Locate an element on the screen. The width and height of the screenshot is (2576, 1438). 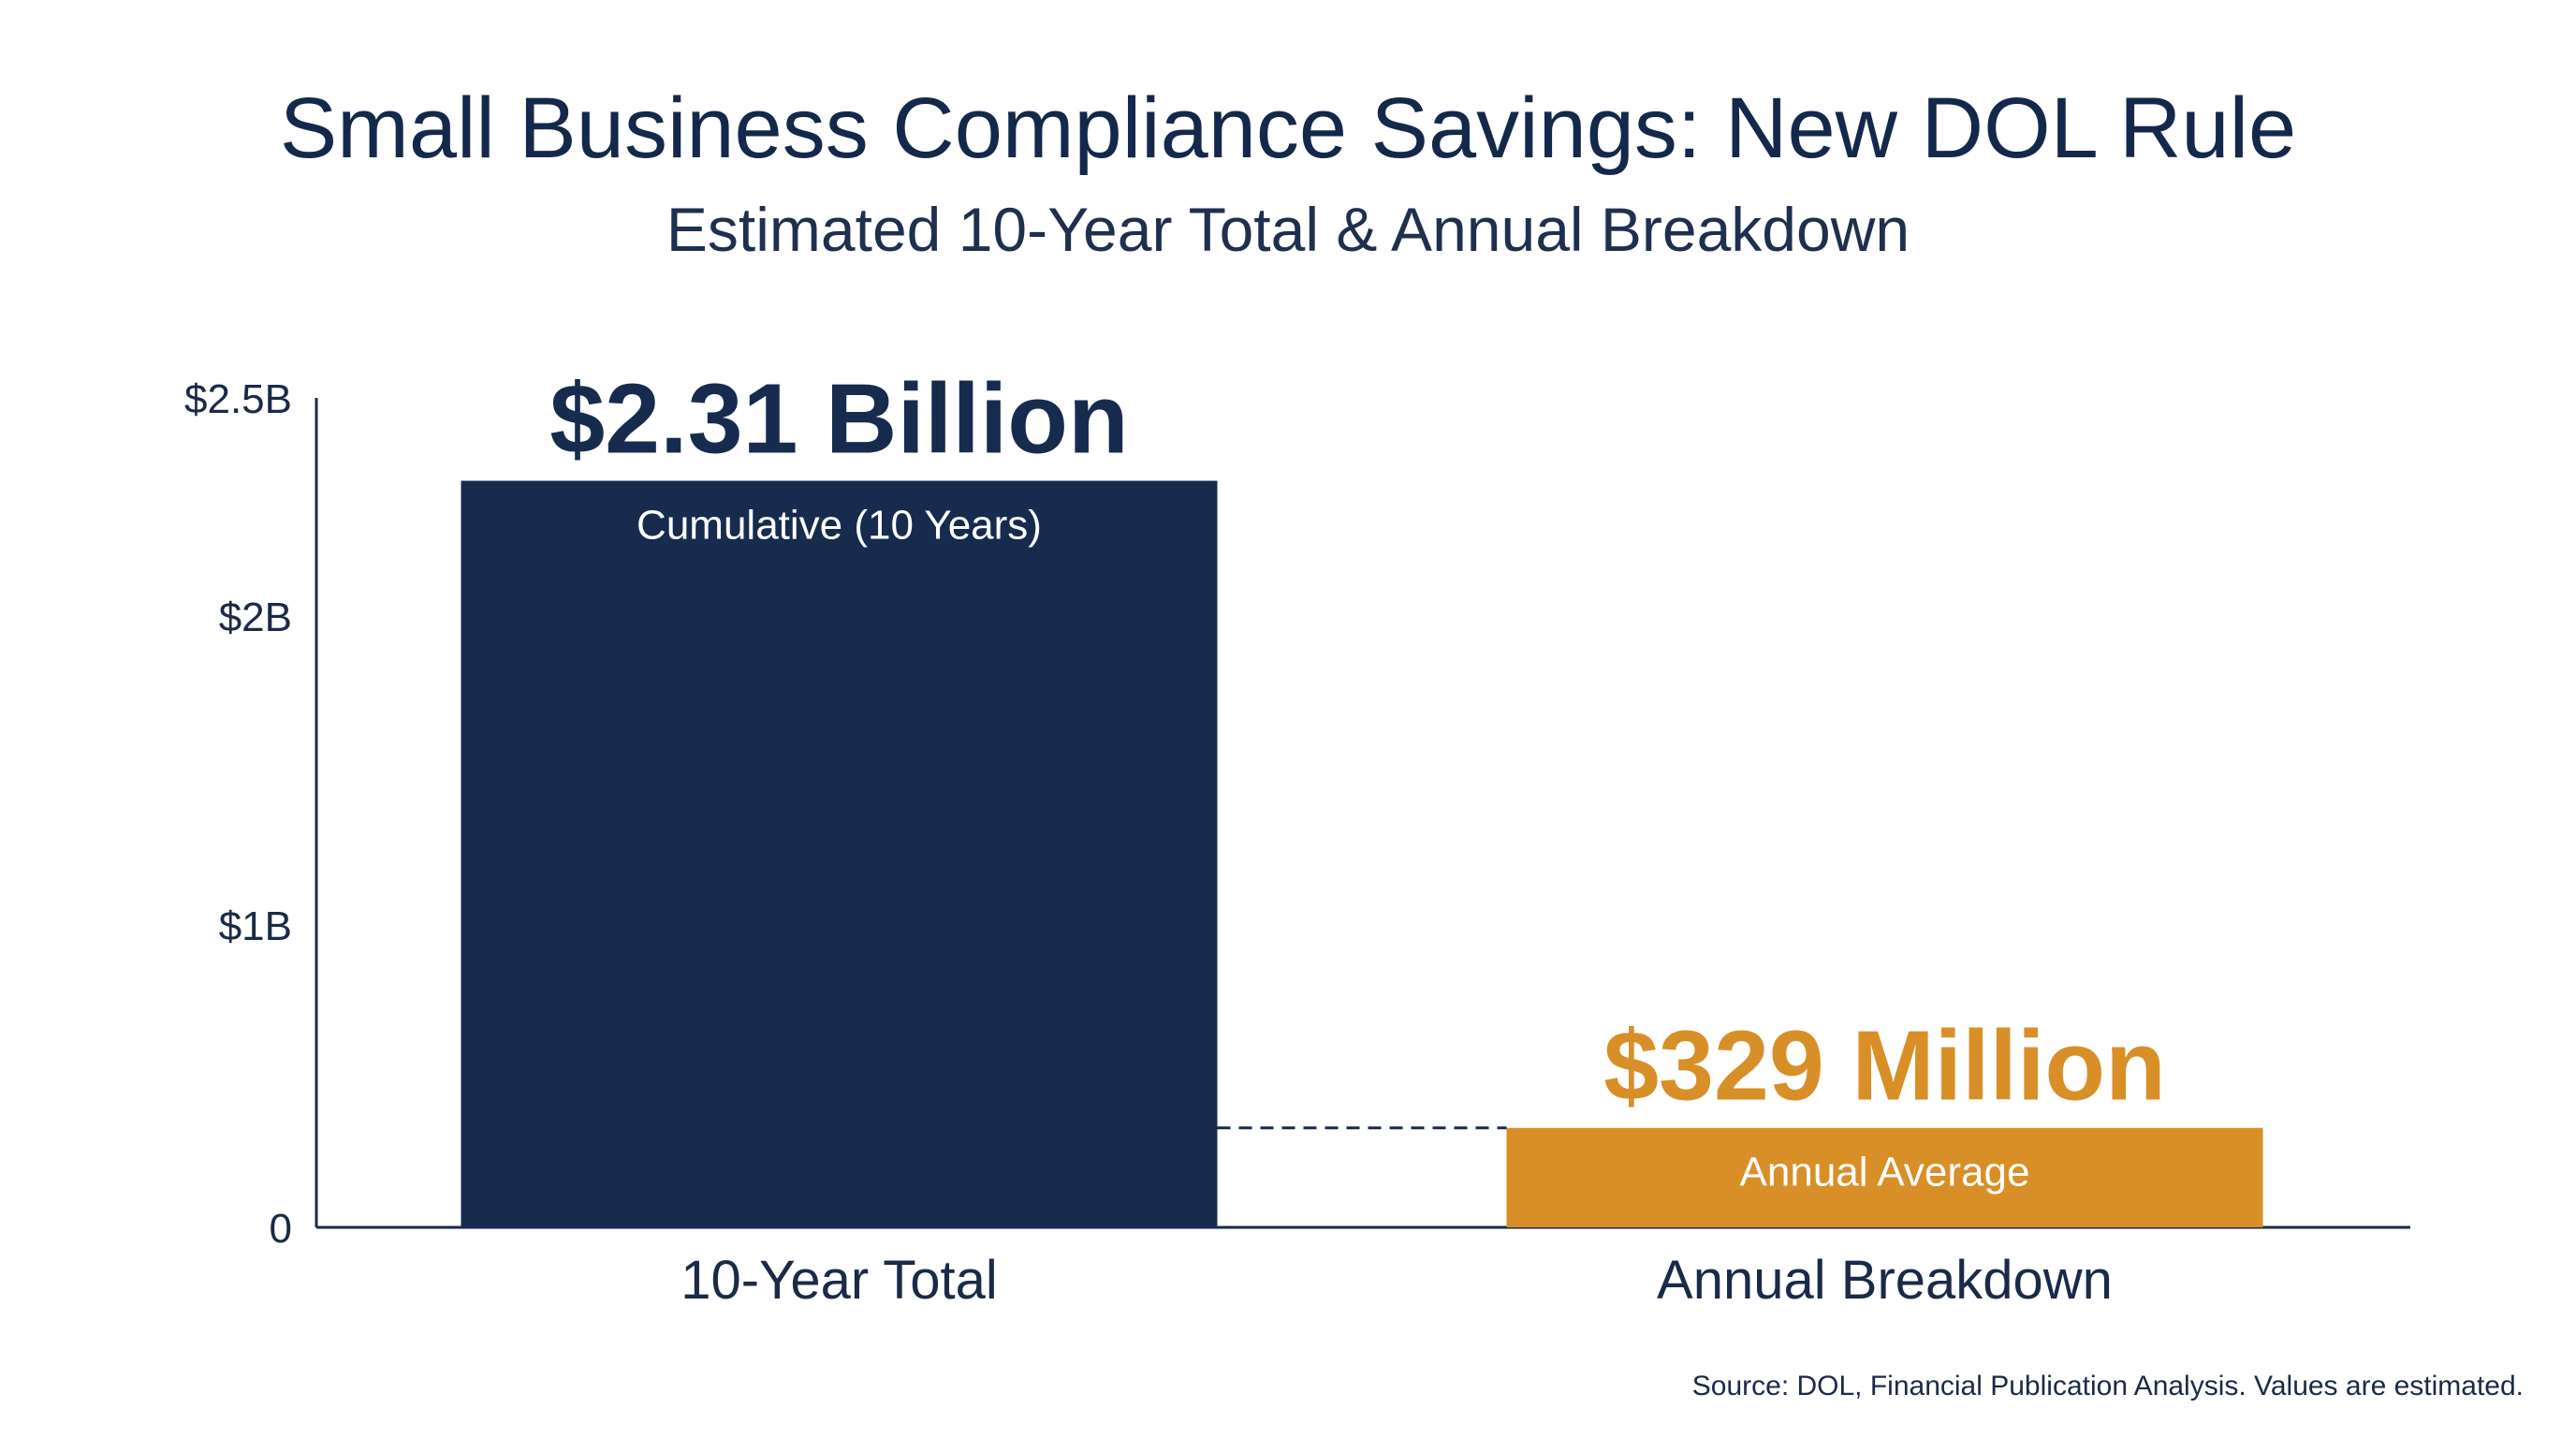
y-tick-label: 0 is located at coordinates (281, 1229).